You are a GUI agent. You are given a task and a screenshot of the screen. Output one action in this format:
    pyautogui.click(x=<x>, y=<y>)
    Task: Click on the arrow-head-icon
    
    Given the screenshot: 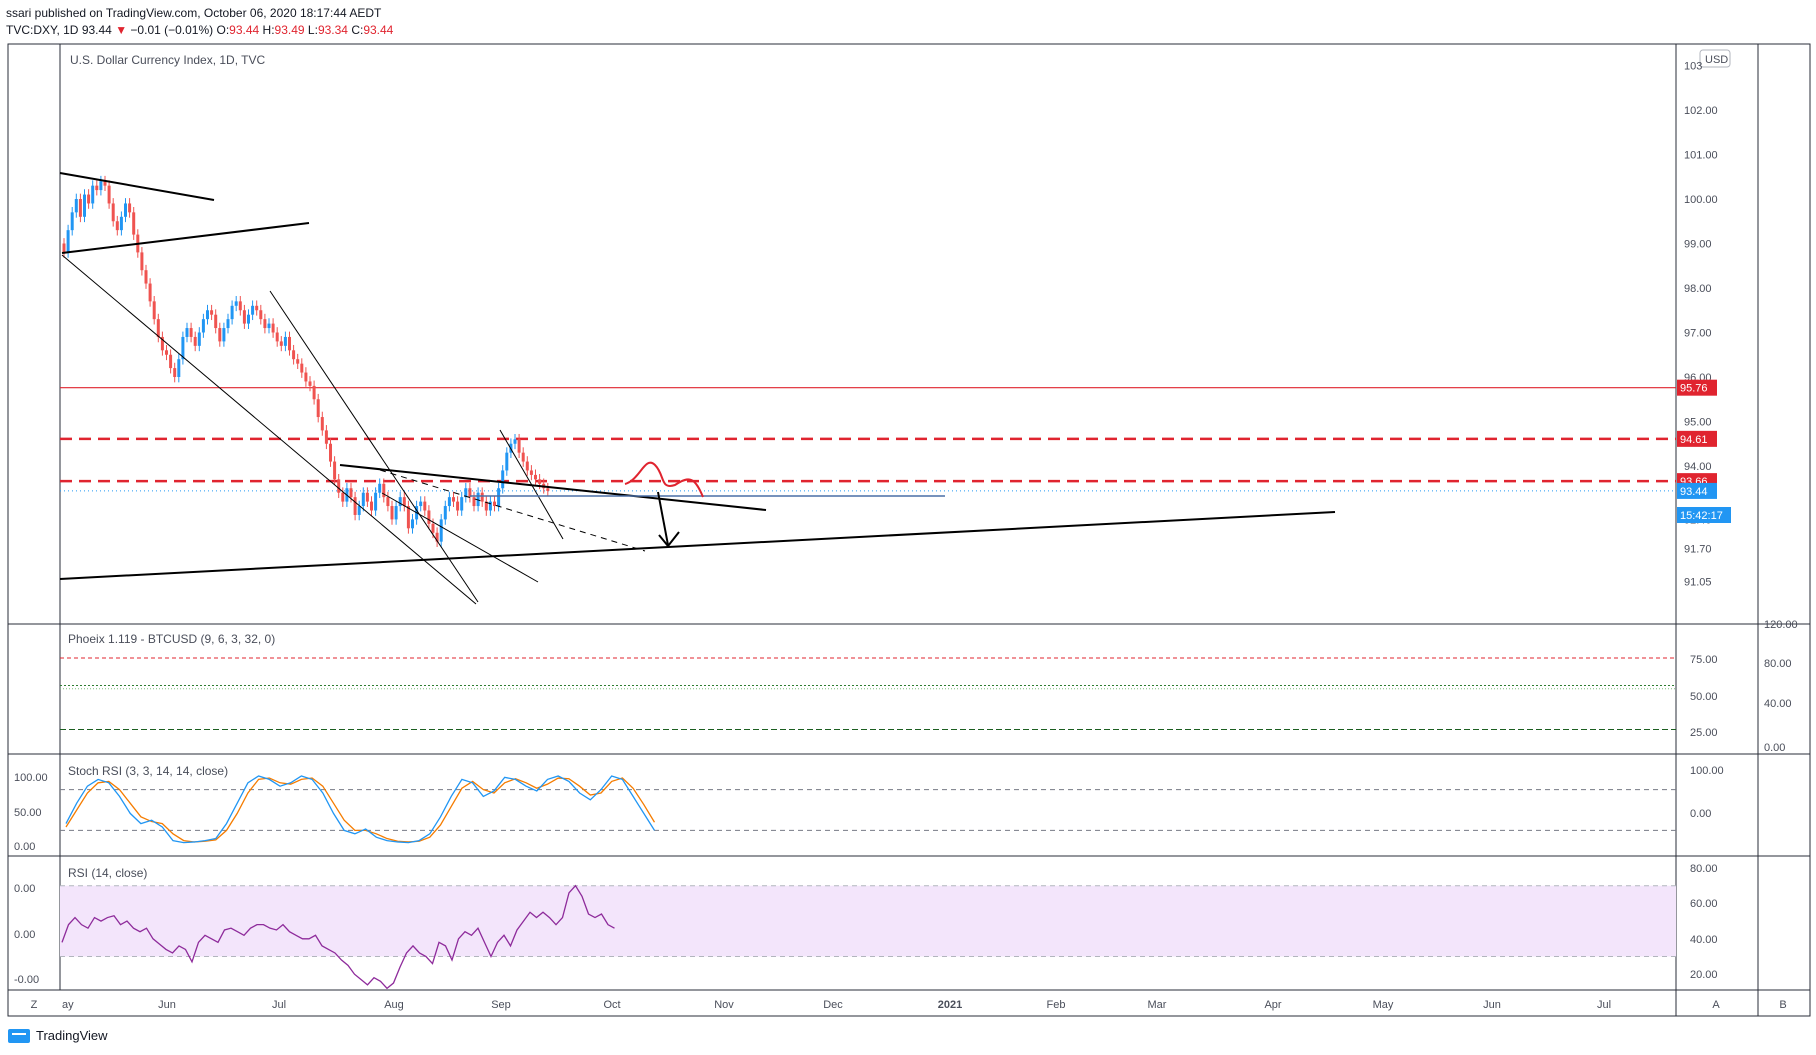 What is the action you would take?
    pyautogui.click(x=669, y=539)
    